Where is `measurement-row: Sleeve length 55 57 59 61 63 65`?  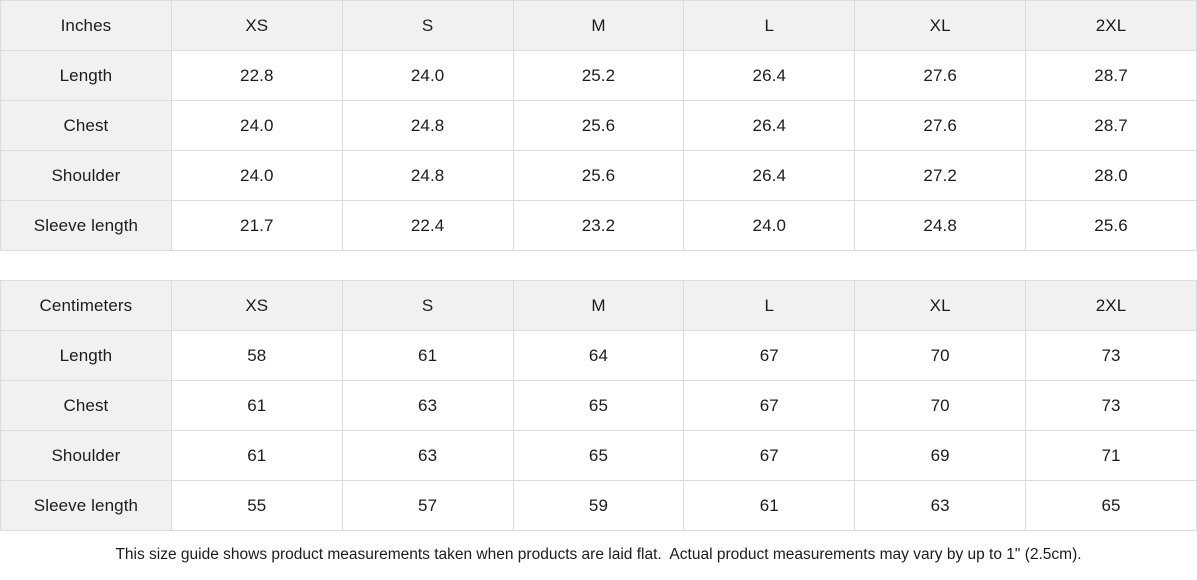 measurement-row: Sleeve length 55 57 59 61 63 65 is located at coordinates (598, 505).